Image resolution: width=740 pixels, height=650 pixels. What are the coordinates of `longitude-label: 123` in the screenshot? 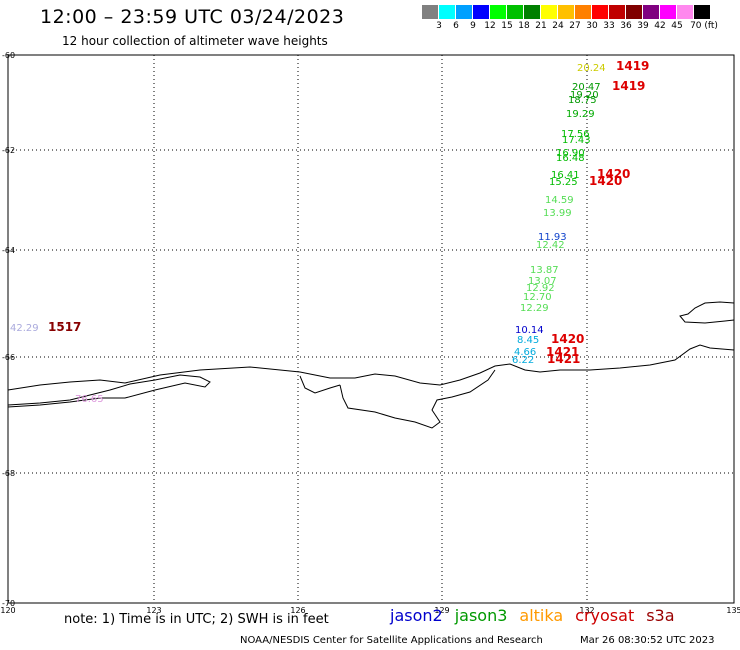 It's located at (153, 610).